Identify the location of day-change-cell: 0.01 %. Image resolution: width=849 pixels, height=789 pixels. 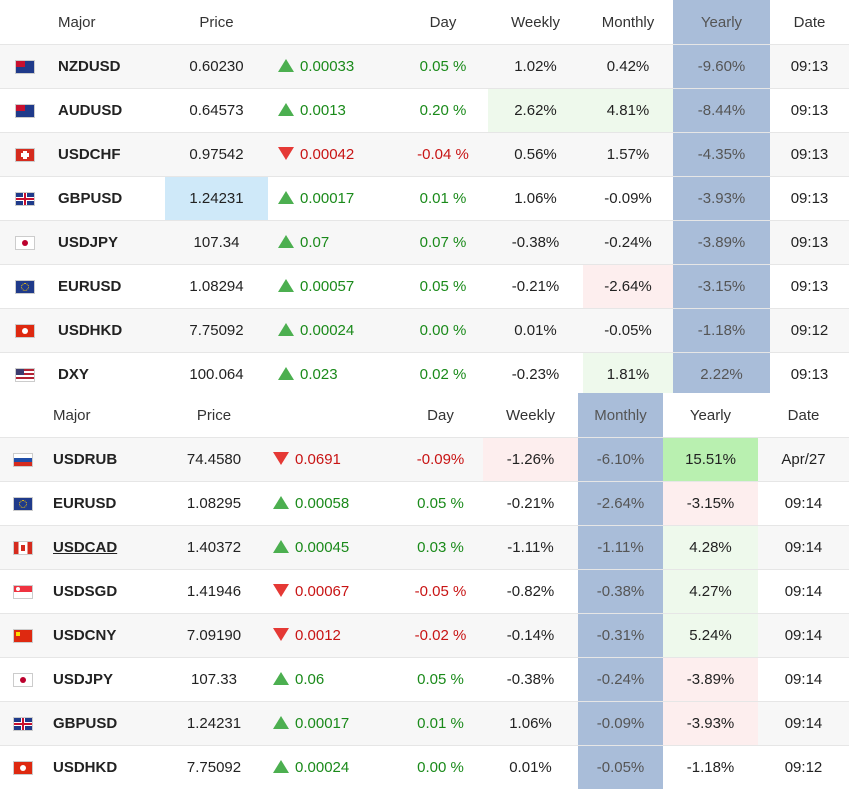
(440, 724).